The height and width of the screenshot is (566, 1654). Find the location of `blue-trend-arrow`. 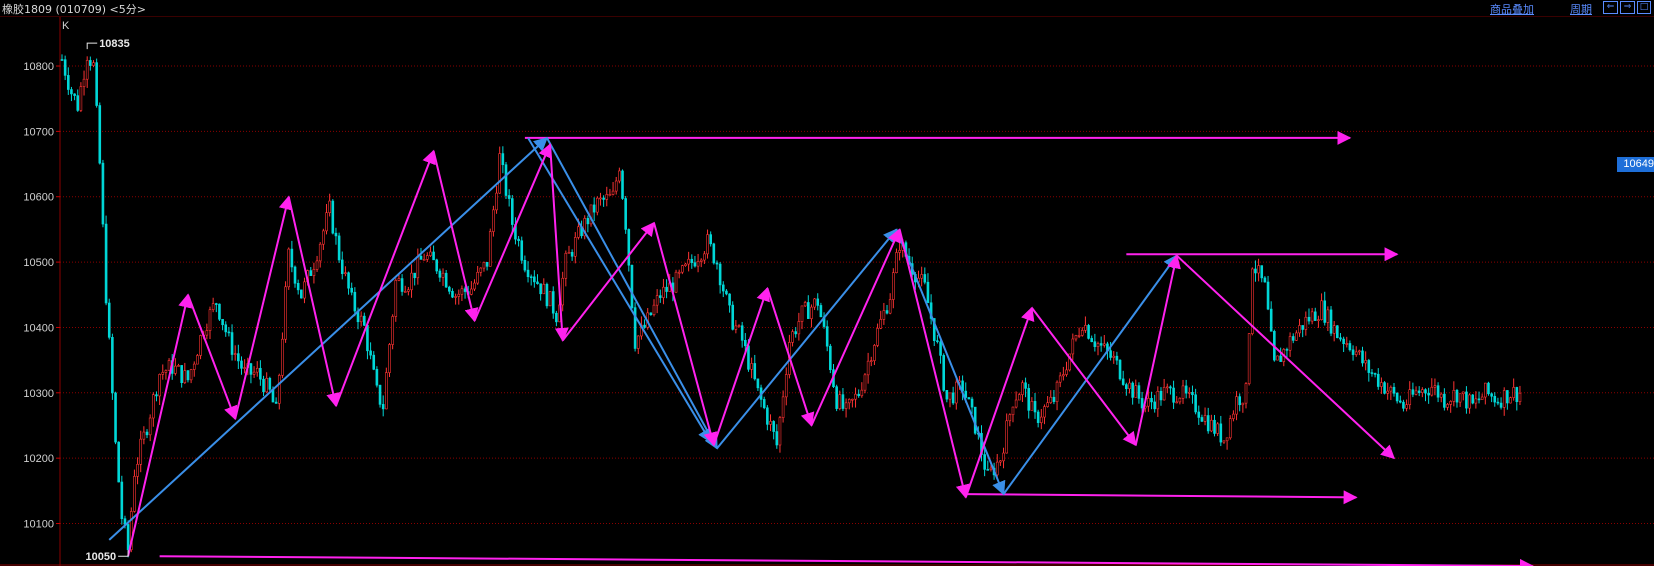

blue-trend-arrow is located at coordinates (1090, 374).